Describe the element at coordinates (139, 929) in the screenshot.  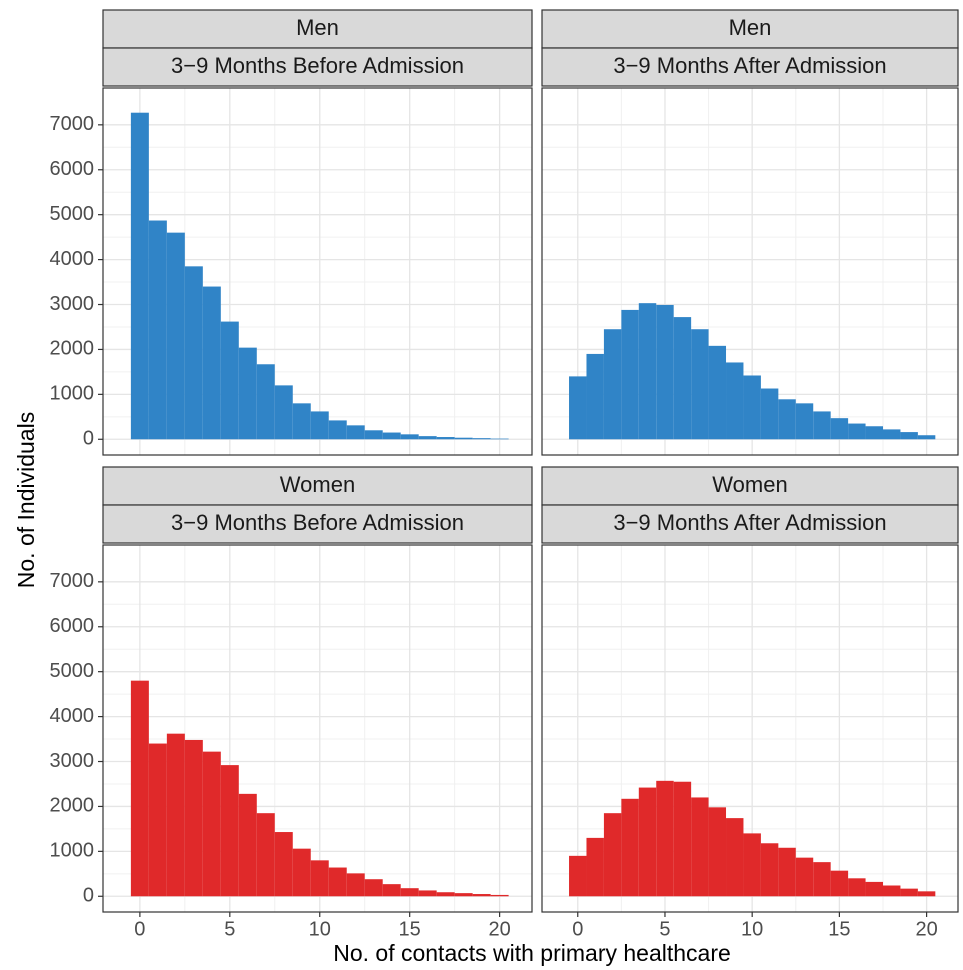
I see `x-tick-label: 0` at that location.